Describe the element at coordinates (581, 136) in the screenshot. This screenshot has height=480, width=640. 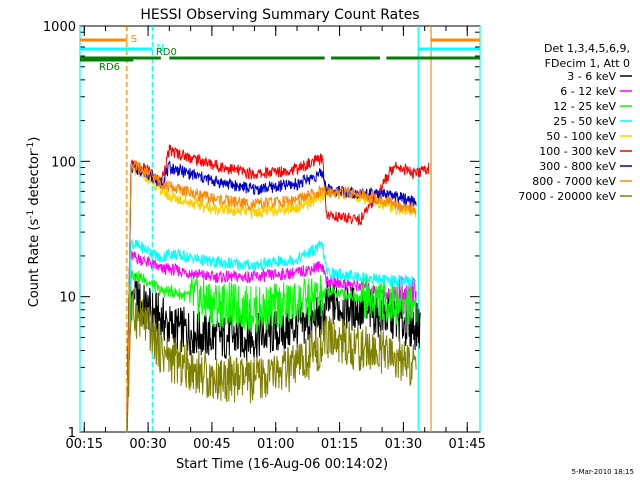
I see `legend-entry-label: 50 - 100 keV` at that location.